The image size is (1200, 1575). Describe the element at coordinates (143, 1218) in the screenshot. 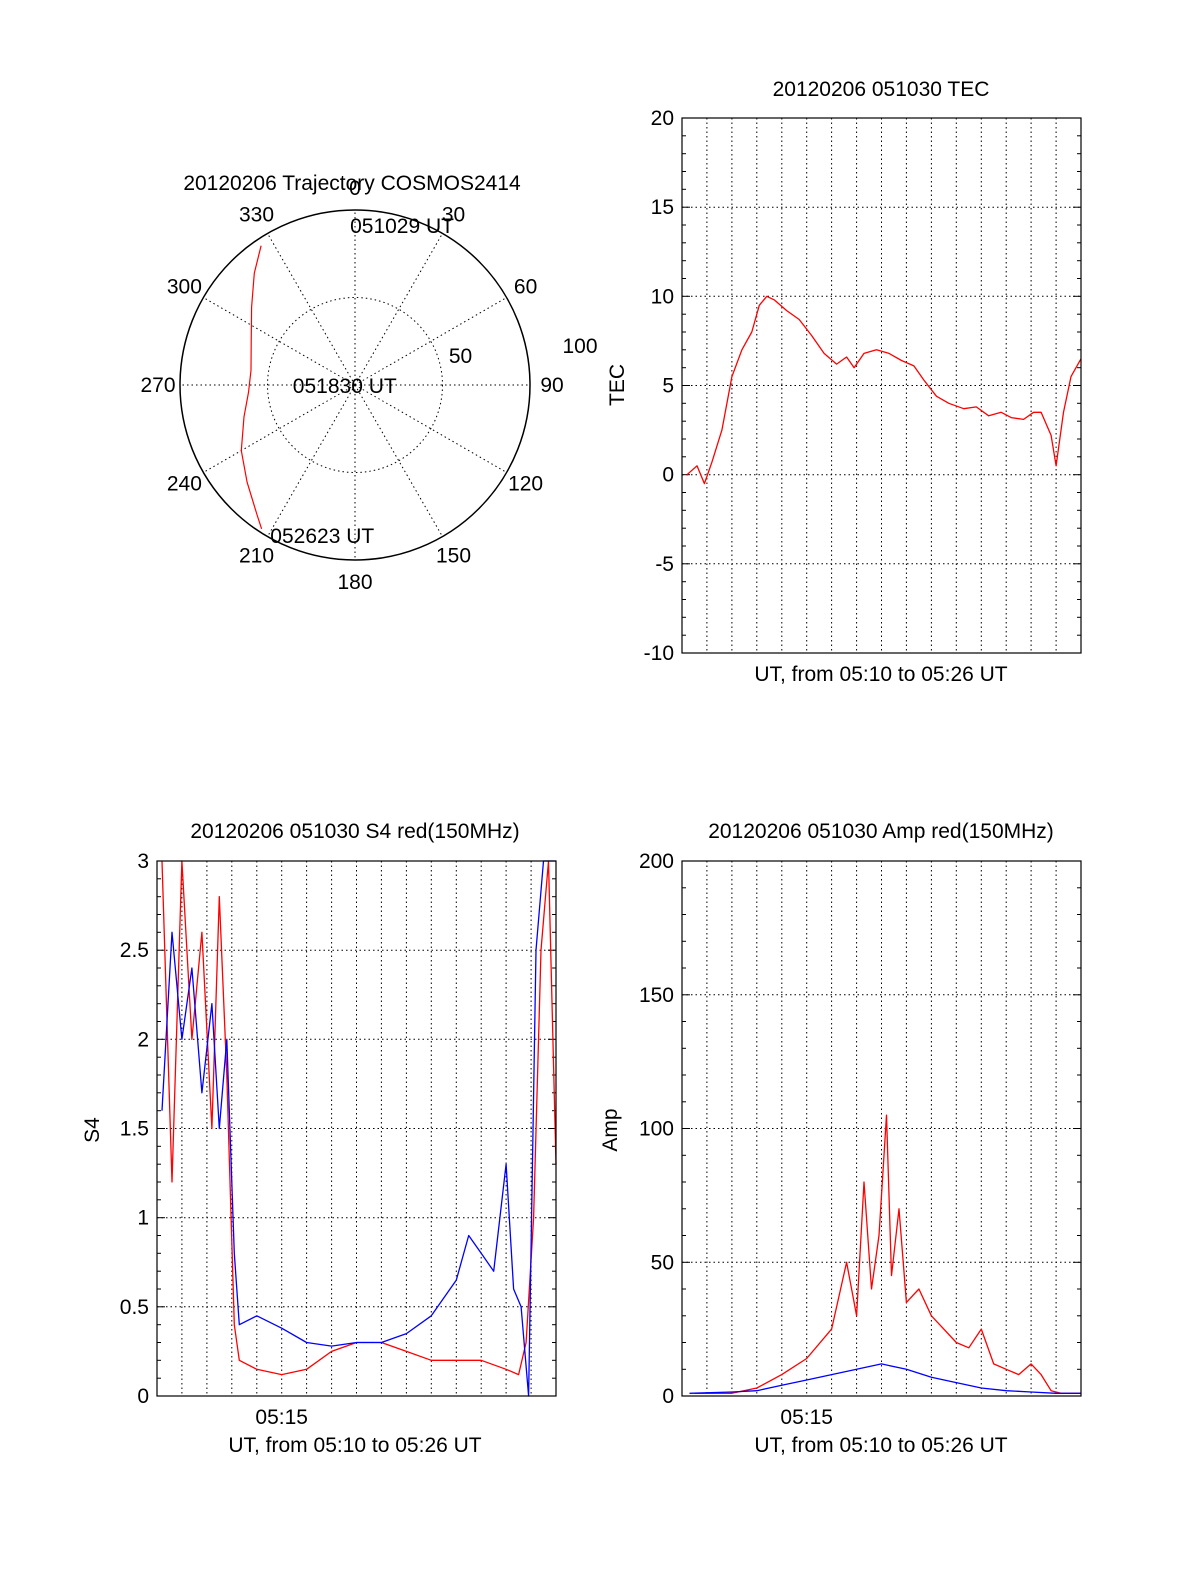

I see `s4-ytick-label: 1` at that location.